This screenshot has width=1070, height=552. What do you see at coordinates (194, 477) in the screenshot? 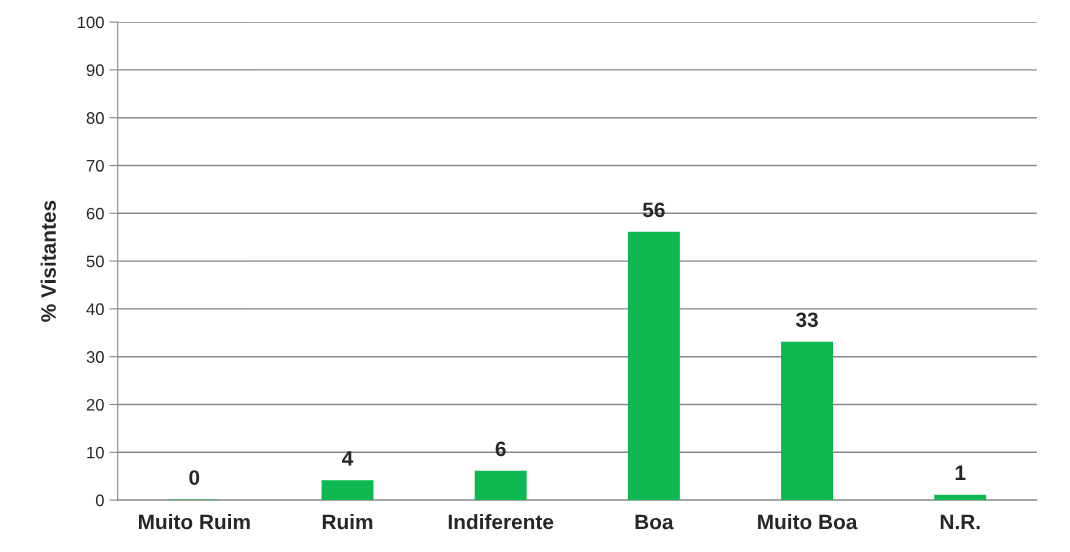
I see `data-label: 0` at bounding box center [194, 477].